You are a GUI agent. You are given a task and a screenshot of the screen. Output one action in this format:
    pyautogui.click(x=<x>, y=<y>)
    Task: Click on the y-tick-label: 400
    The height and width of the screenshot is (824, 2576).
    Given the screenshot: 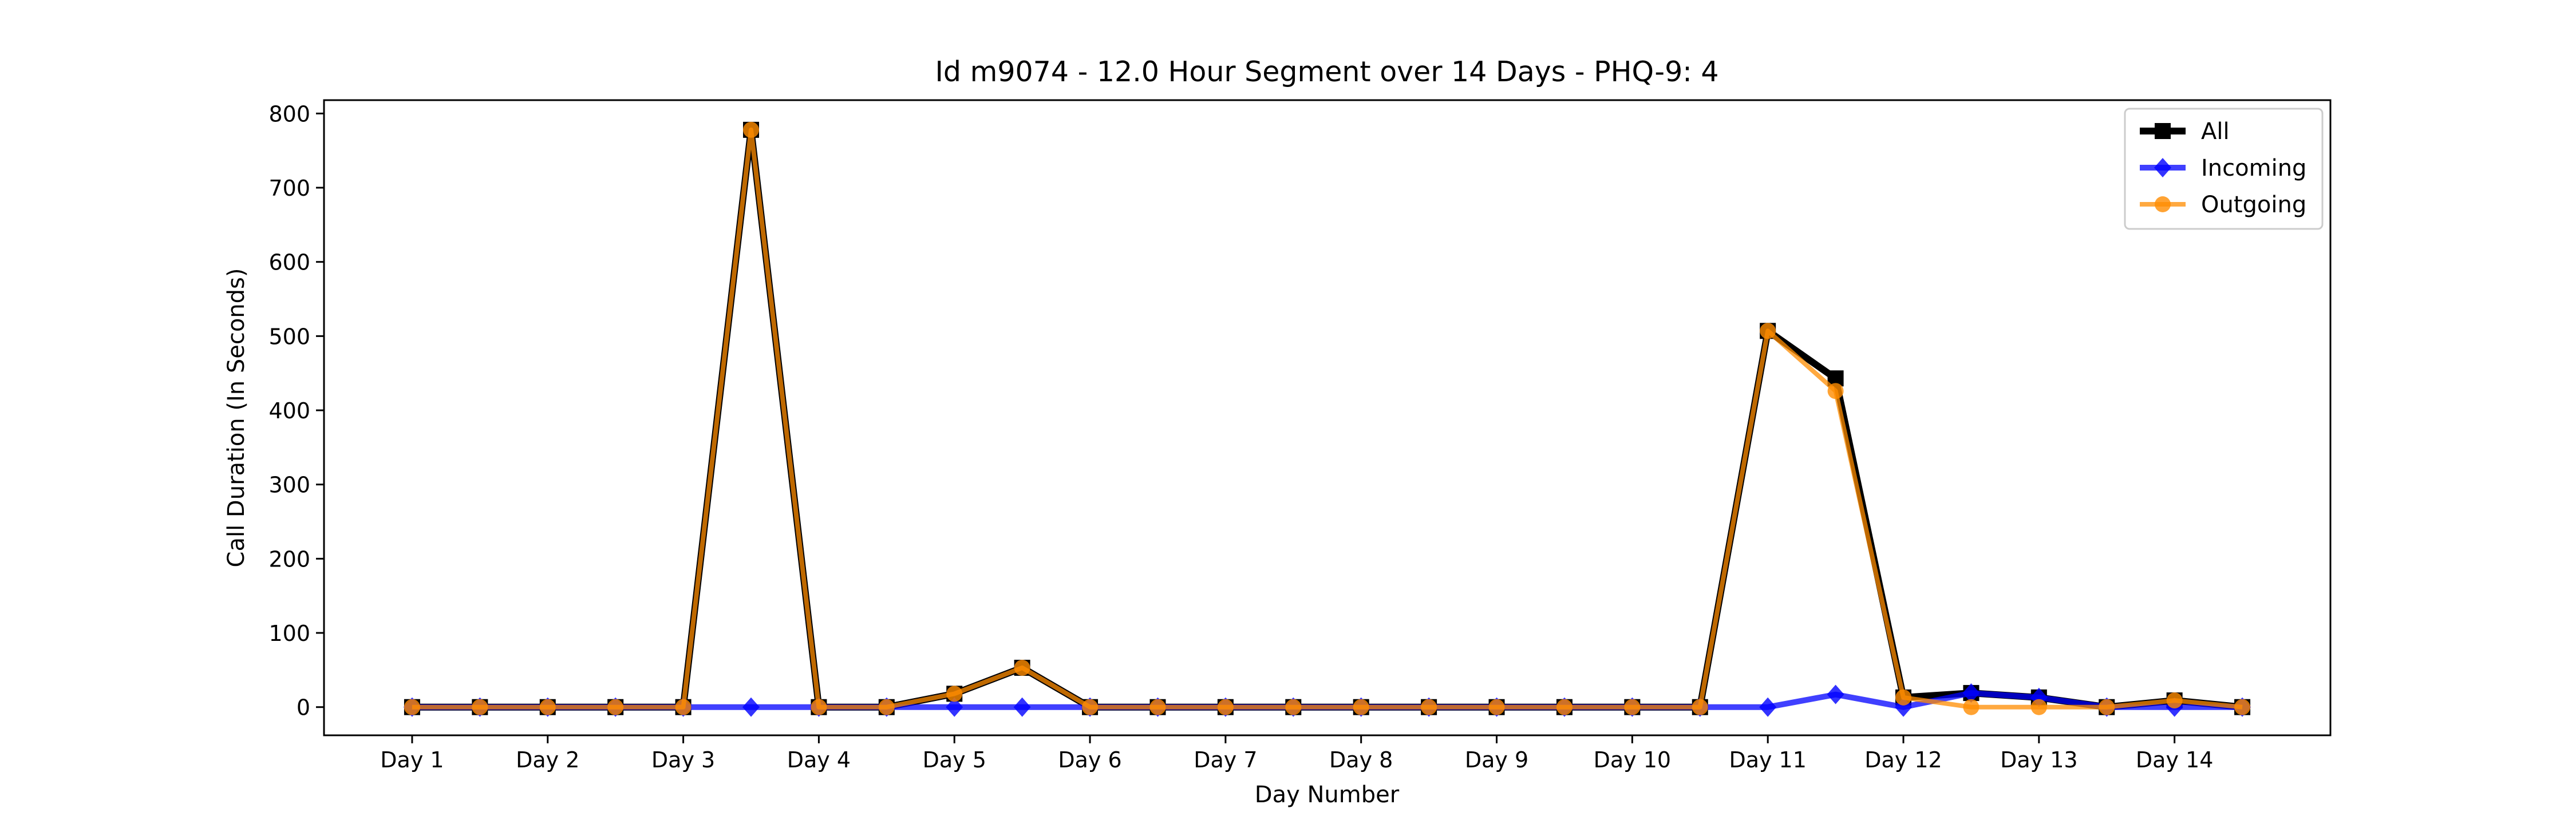 What is the action you would take?
    pyautogui.click(x=289, y=410)
    